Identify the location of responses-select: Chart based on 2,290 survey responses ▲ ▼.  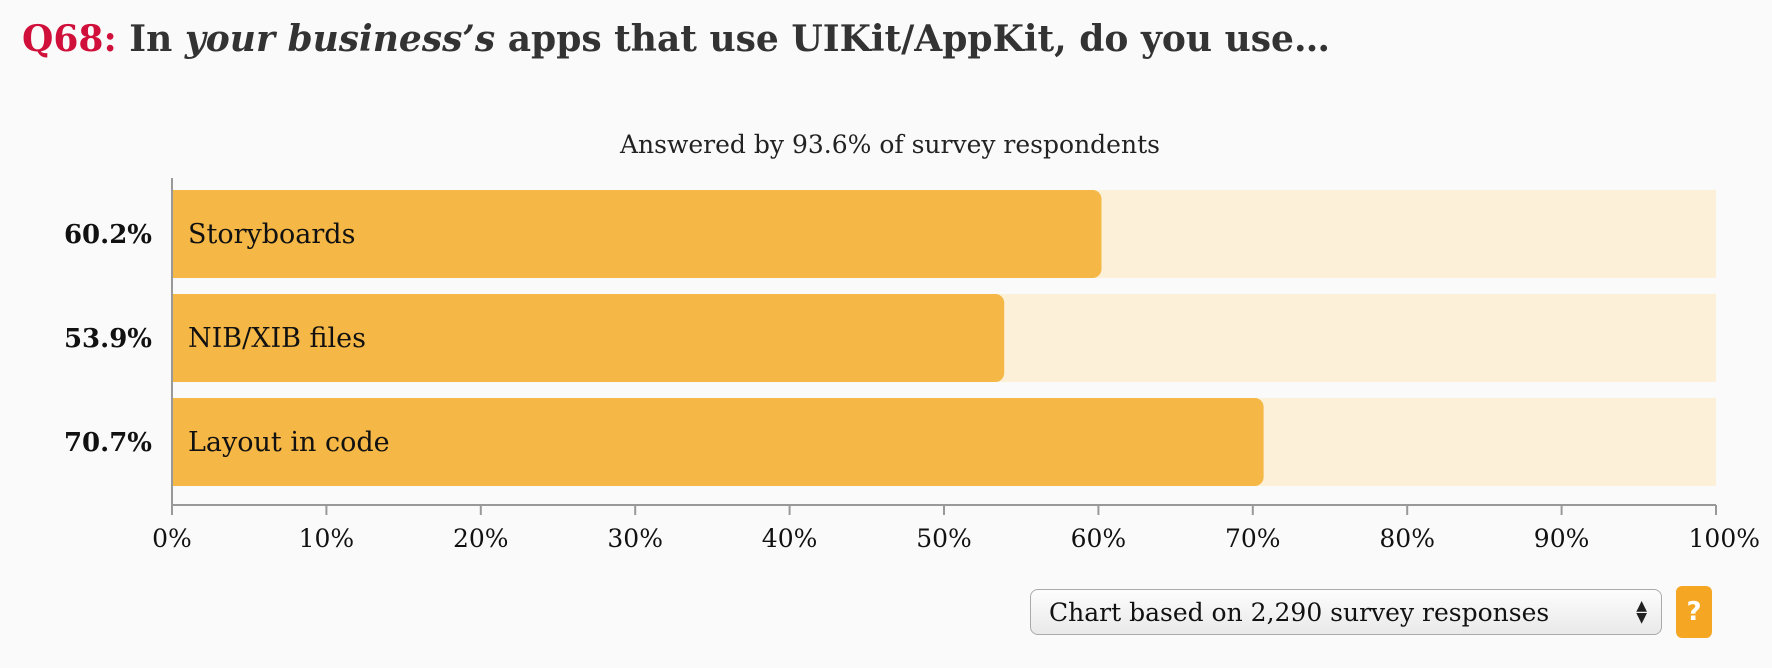
(1346, 612).